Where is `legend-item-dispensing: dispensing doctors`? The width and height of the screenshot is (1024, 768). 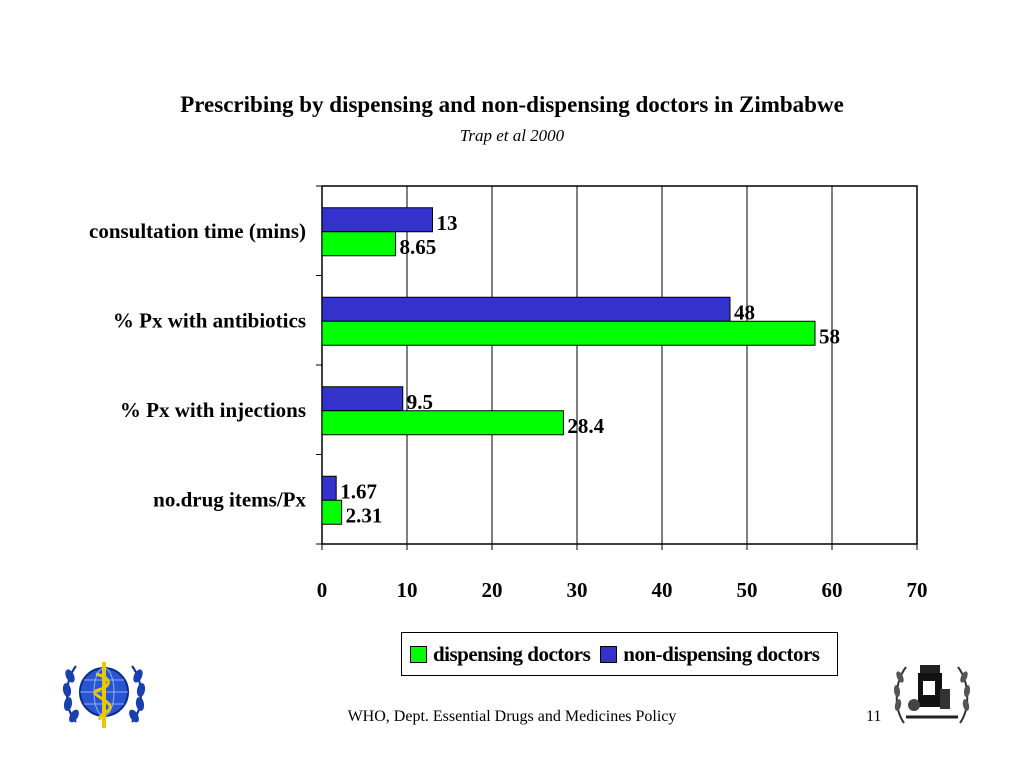
legend-item-dispensing: dispensing doctors is located at coordinates (500, 654).